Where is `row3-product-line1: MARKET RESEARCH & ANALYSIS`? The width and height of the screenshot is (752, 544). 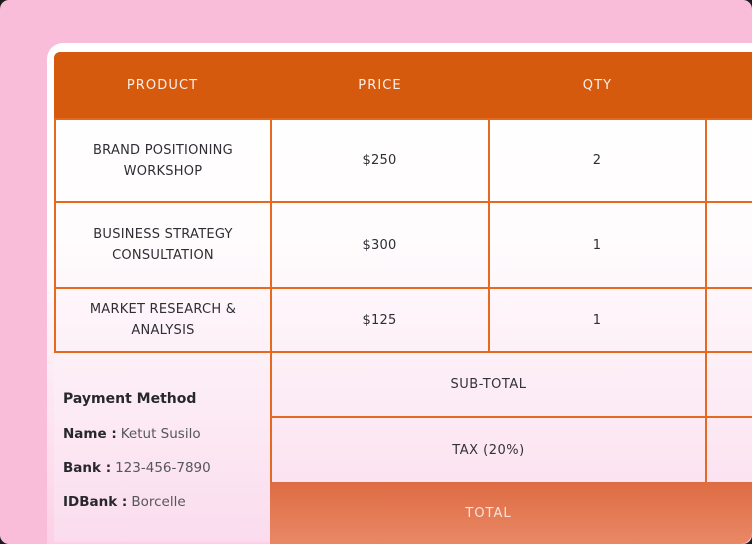
row3-product-line1: MARKET RESEARCH & ANALYSIS is located at coordinates (163, 320).